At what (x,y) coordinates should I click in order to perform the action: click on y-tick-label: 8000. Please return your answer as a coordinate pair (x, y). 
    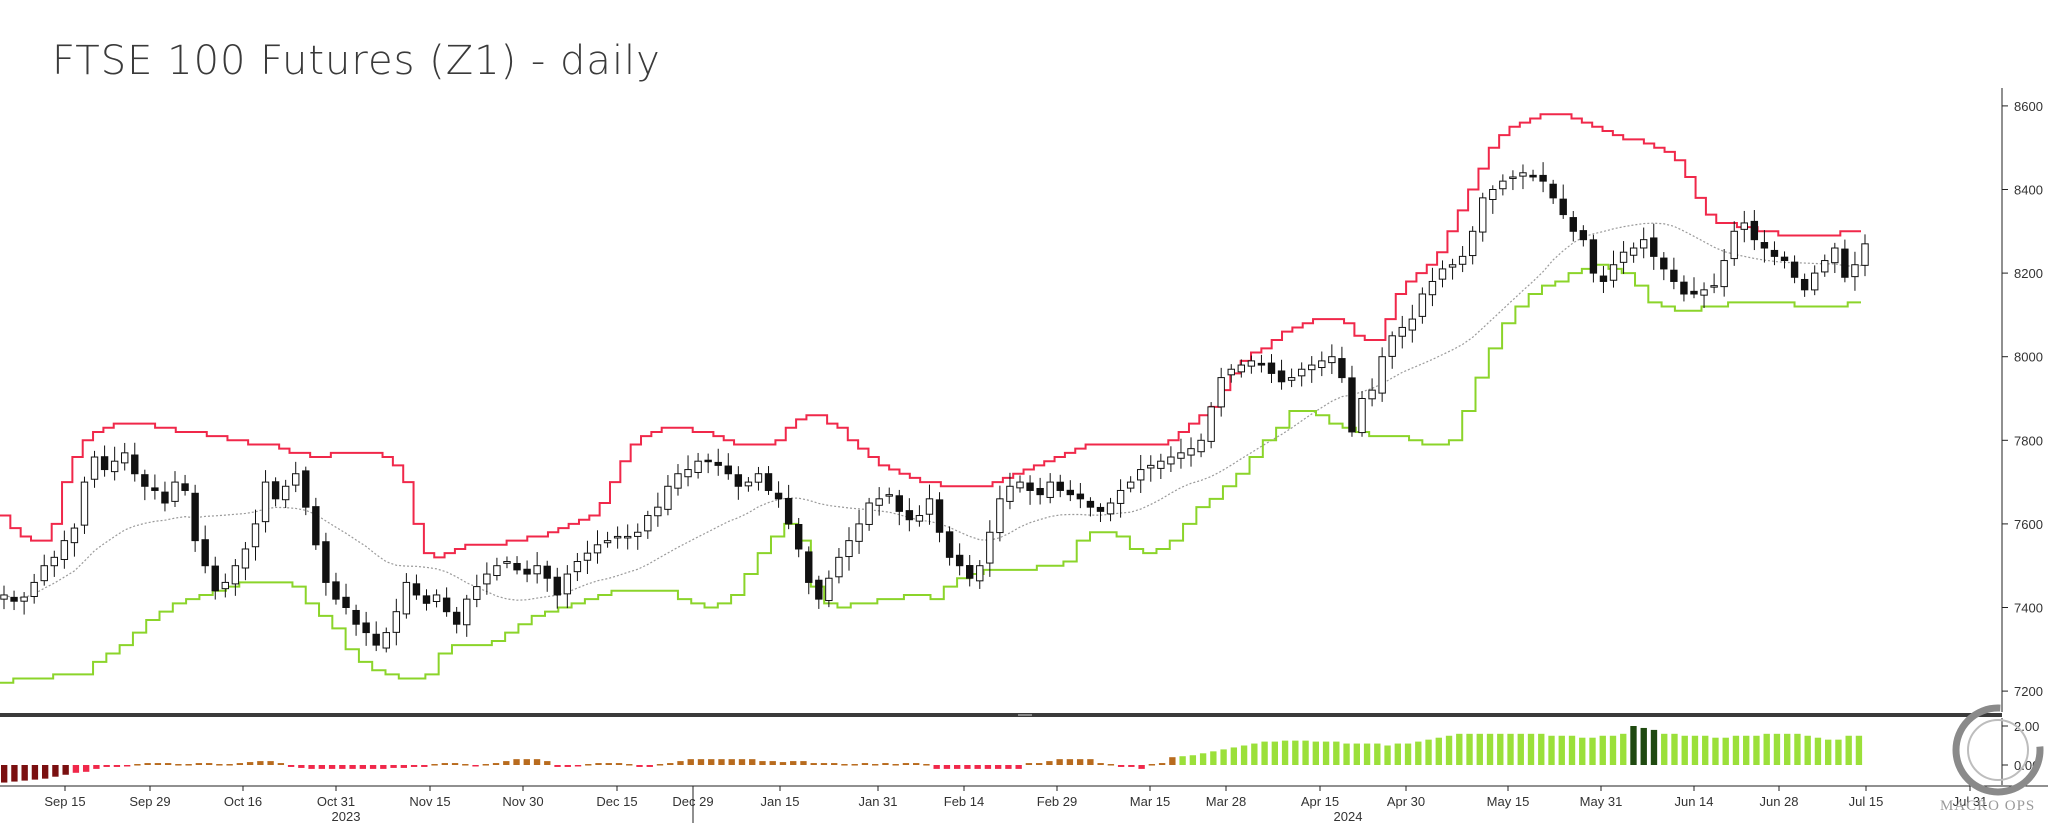
    Looking at the image, I should click on (2028, 357).